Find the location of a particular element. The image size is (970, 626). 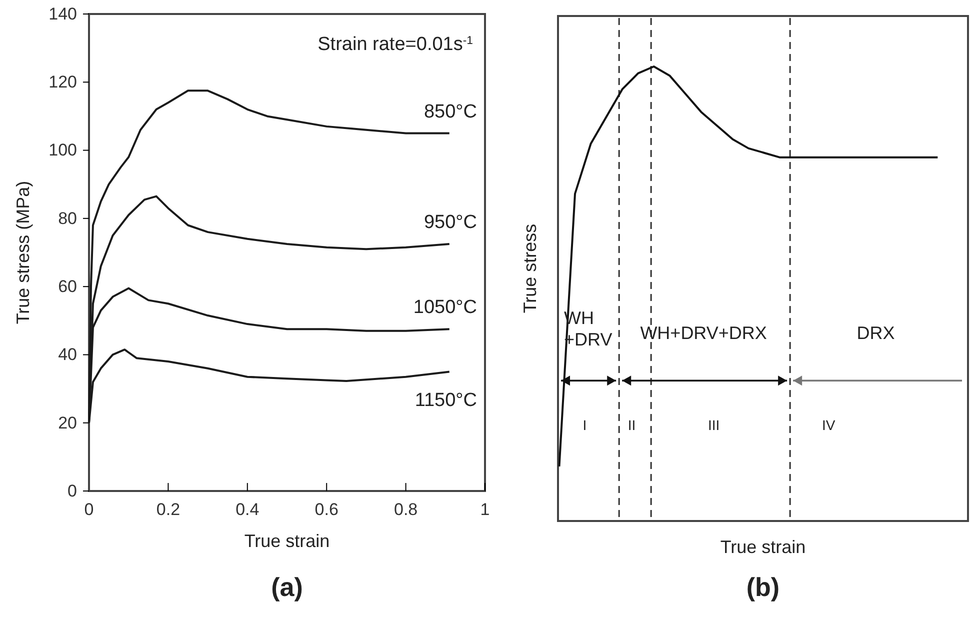

annotation: Strain rate=0.01s$^{-1}$ is located at coordinates (395, 44).